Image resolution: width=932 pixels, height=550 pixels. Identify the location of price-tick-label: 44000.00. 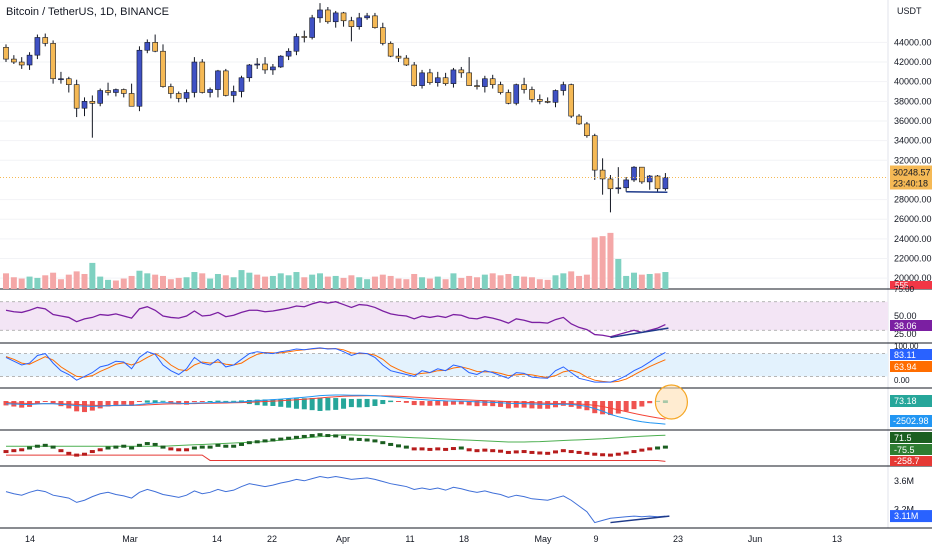
(913, 42).